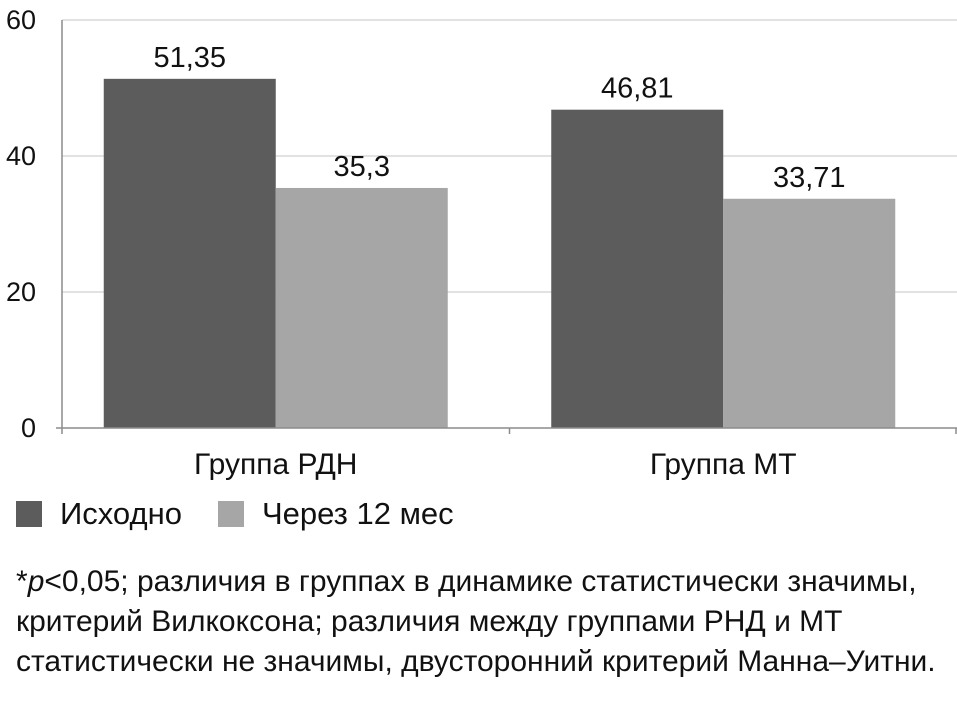 The width and height of the screenshot is (957, 725). Describe the element at coordinates (29, 514) in the screenshot. I see `legend-swatch-baseline` at that location.